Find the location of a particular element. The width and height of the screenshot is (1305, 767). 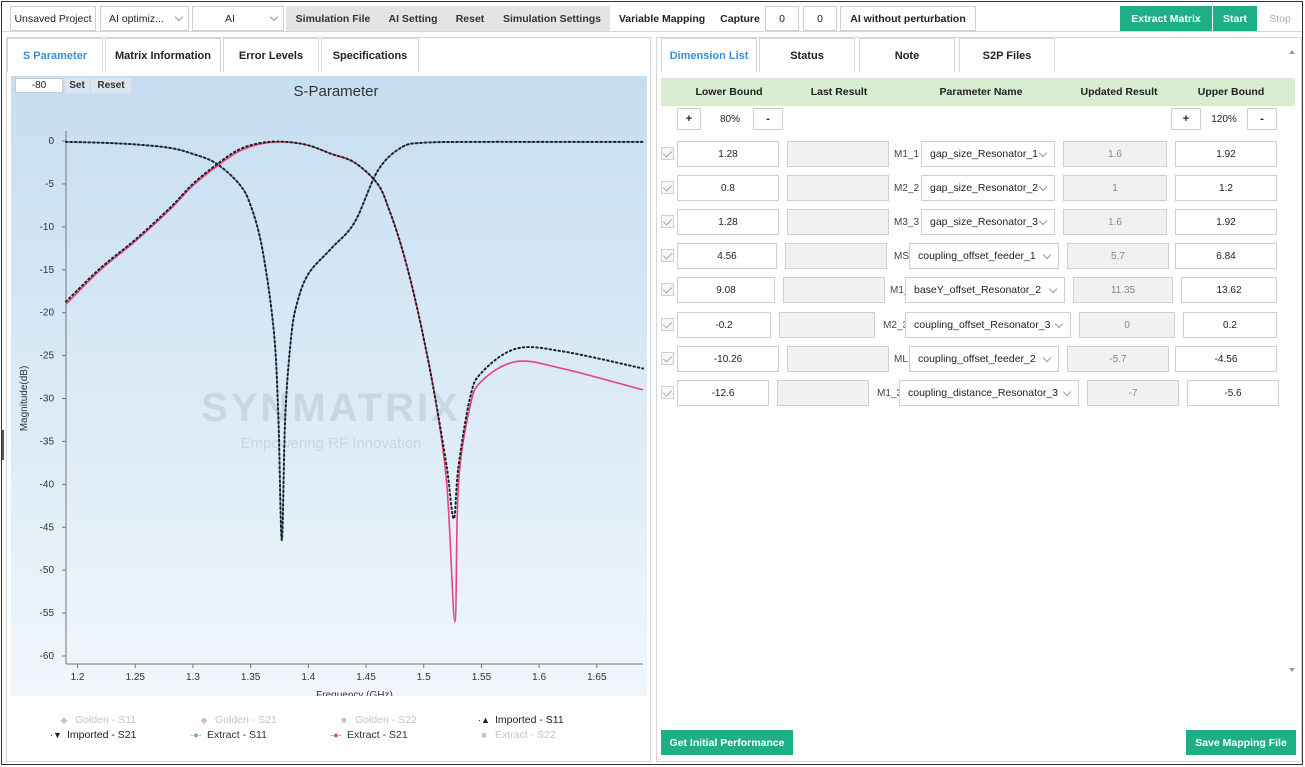

scroll-down-icon is located at coordinates (1292, 670).